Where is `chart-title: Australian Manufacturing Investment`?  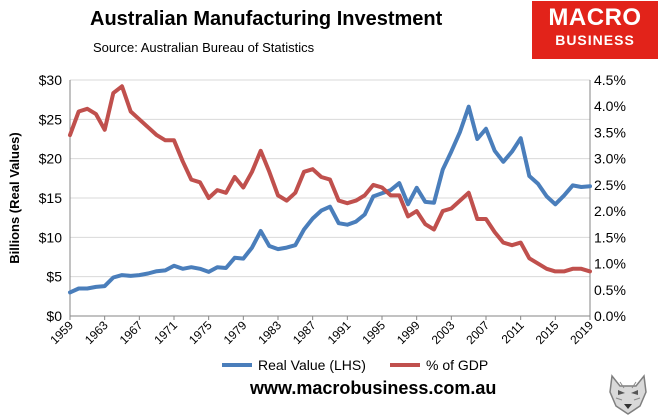
chart-title: Australian Manufacturing Investment is located at coordinates (266, 19).